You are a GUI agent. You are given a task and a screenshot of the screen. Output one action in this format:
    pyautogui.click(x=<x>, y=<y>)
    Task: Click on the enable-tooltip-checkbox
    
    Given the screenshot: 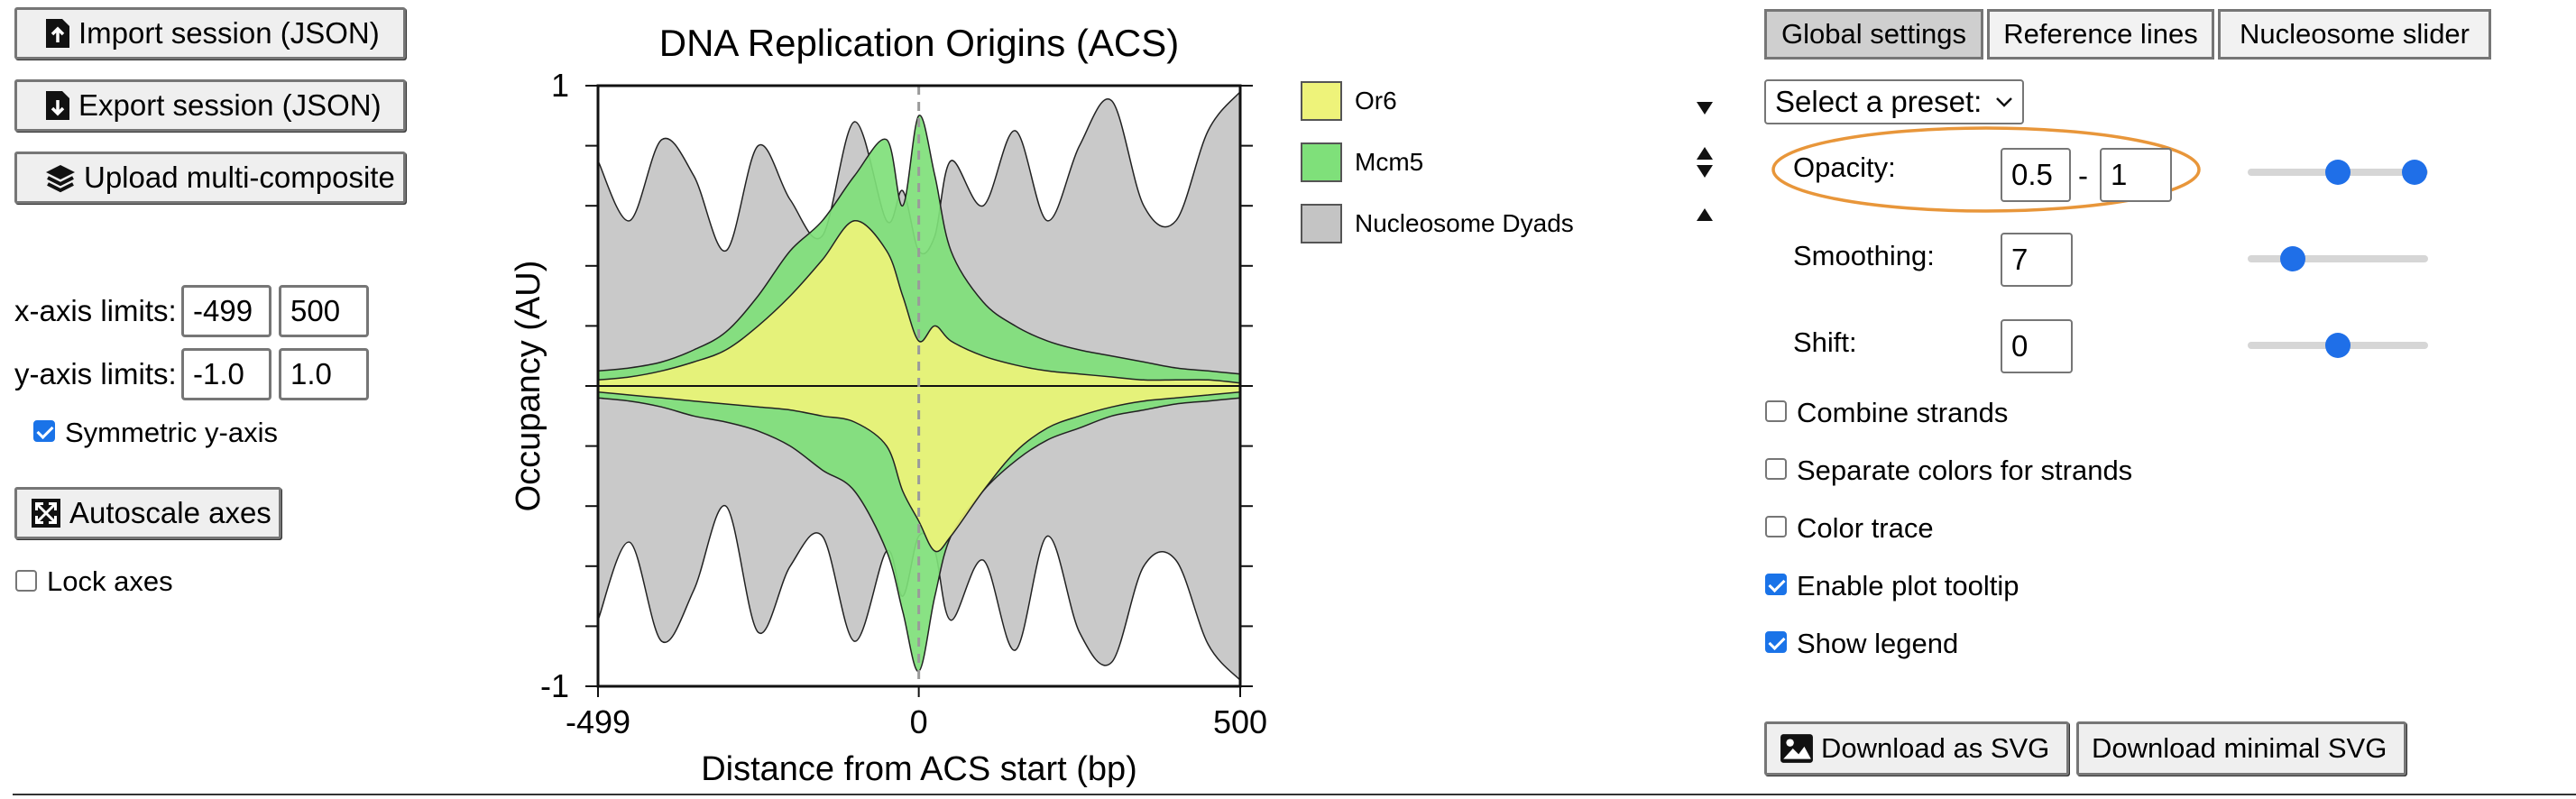 What is the action you would take?
    pyautogui.click(x=1776, y=584)
    